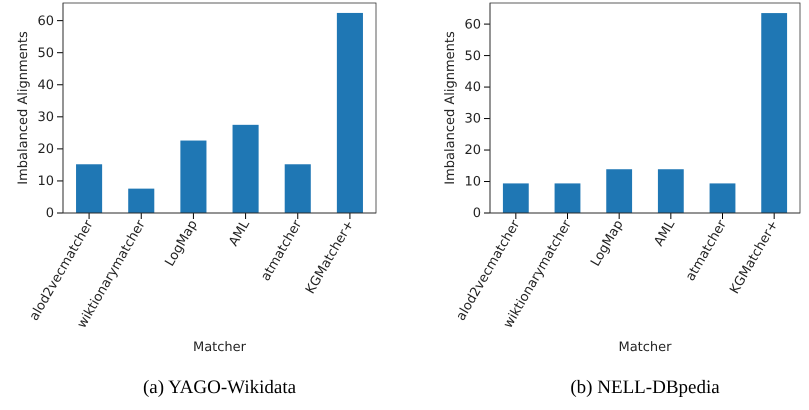 This screenshot has width=809, height=410. What do you see at coordinates (219, 387) in the screenshot?
I see `text: (a) YAGO-Wikidata` at bounding box center [219, 387].